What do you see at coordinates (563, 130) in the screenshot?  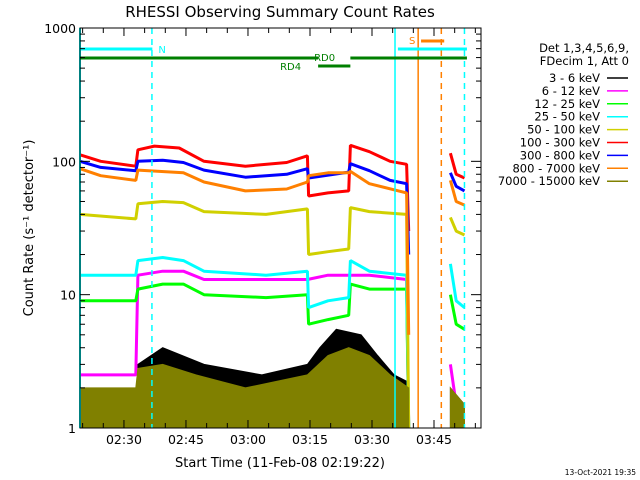 I see `legend-label: 50 - 100 keV` at bounding box center [563, 130].